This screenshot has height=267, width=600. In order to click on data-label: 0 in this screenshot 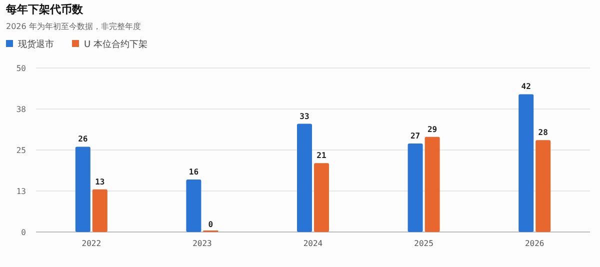, I will do `click(211, 224)`.